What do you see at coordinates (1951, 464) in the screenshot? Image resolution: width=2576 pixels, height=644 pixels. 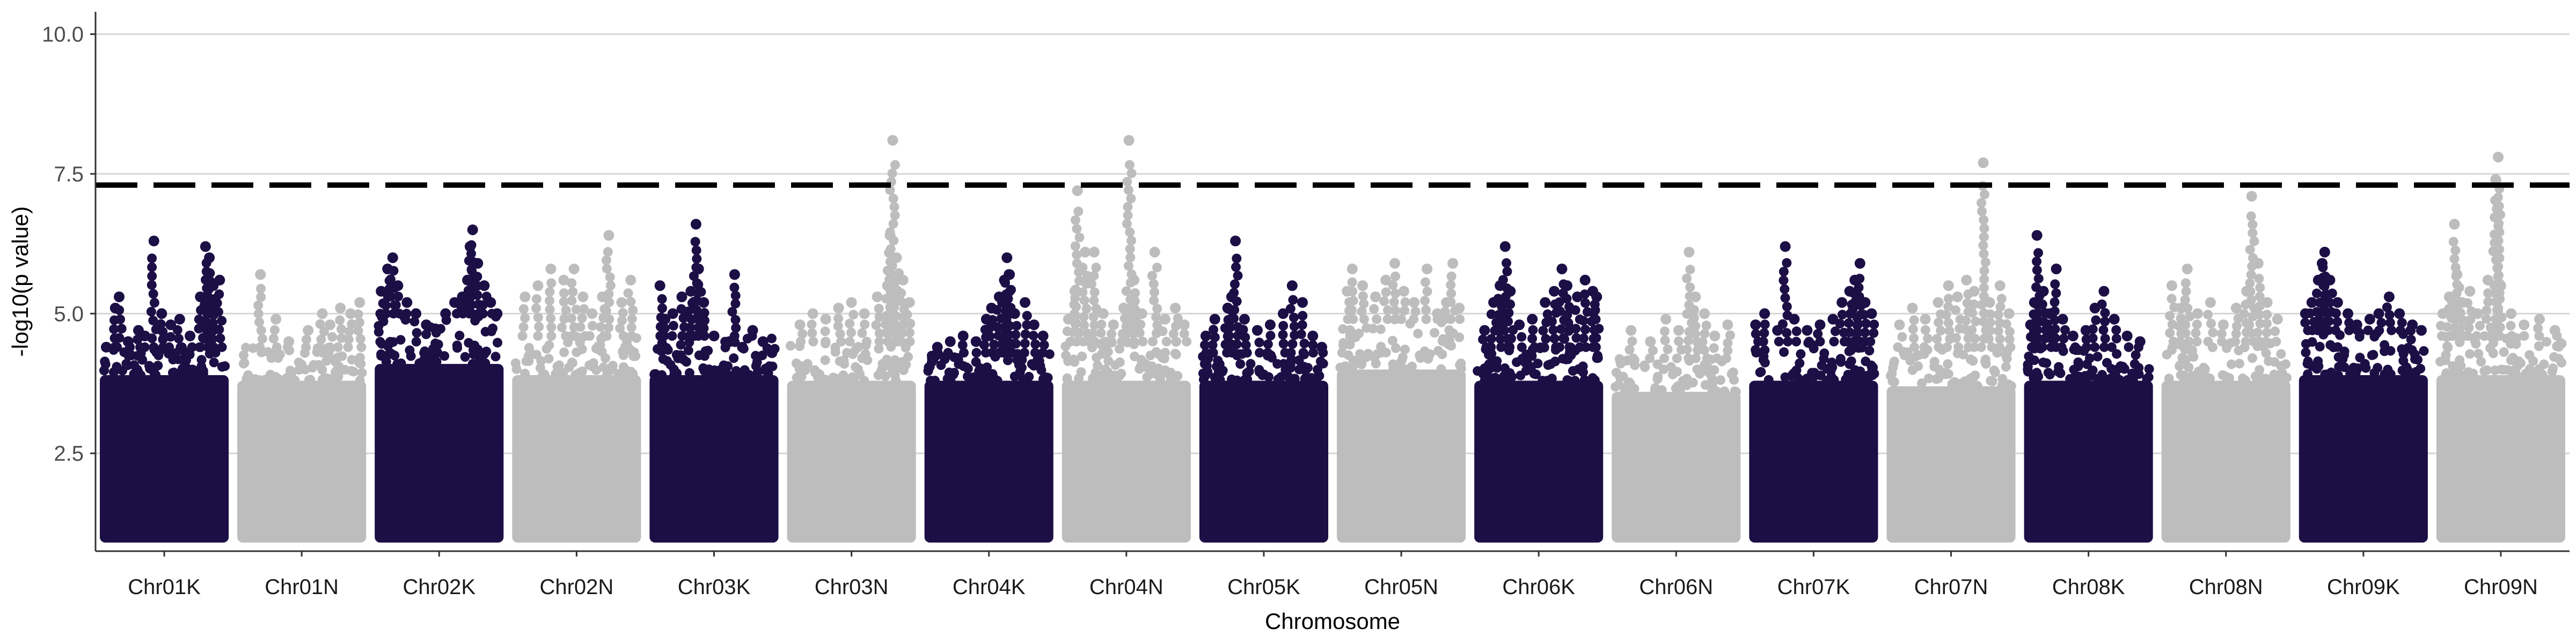 I see `chromosome-band-Chr07N` at bounding box center [1951, 464].